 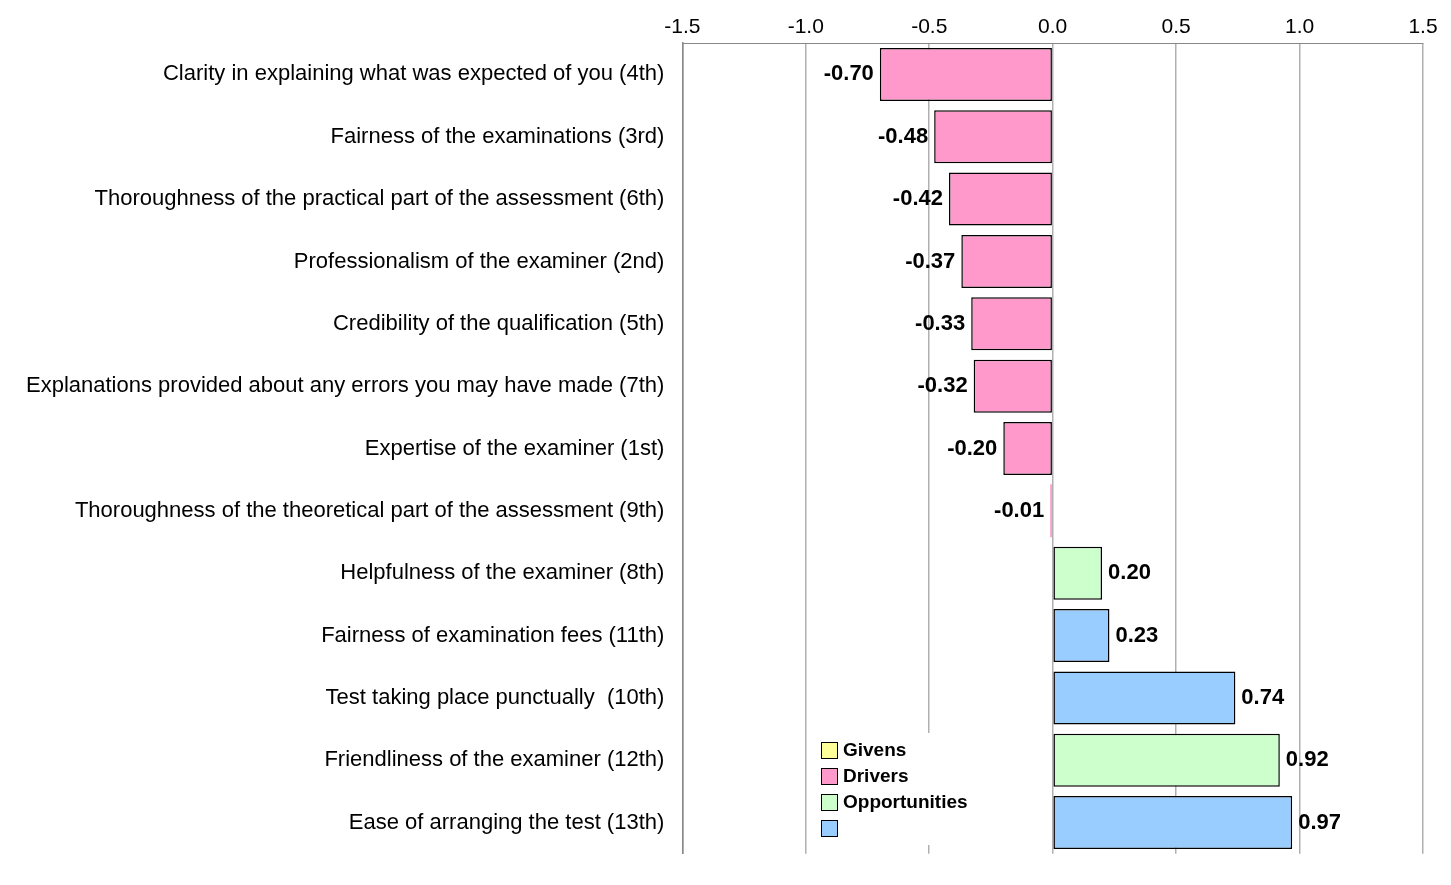 What do you see at coordinates (876, 776) in the screenshot?
I see `legend-label: Drivers` at bounding box center [876, 776].